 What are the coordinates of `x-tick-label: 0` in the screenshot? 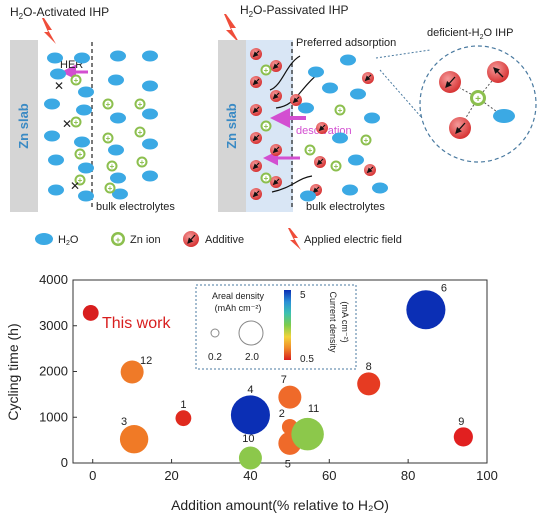 It's located at (92, 475).